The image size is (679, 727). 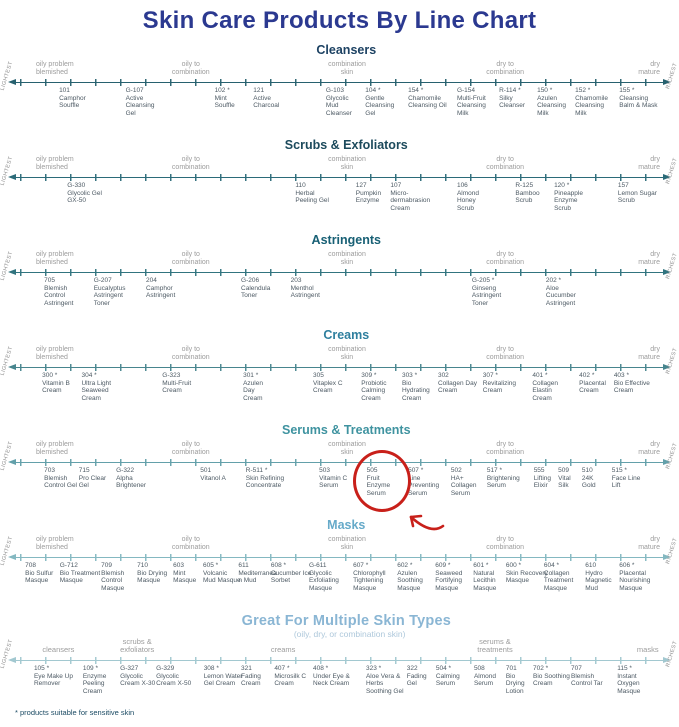 I want to click on product-code: 102 *, so click(x=222, y=90).